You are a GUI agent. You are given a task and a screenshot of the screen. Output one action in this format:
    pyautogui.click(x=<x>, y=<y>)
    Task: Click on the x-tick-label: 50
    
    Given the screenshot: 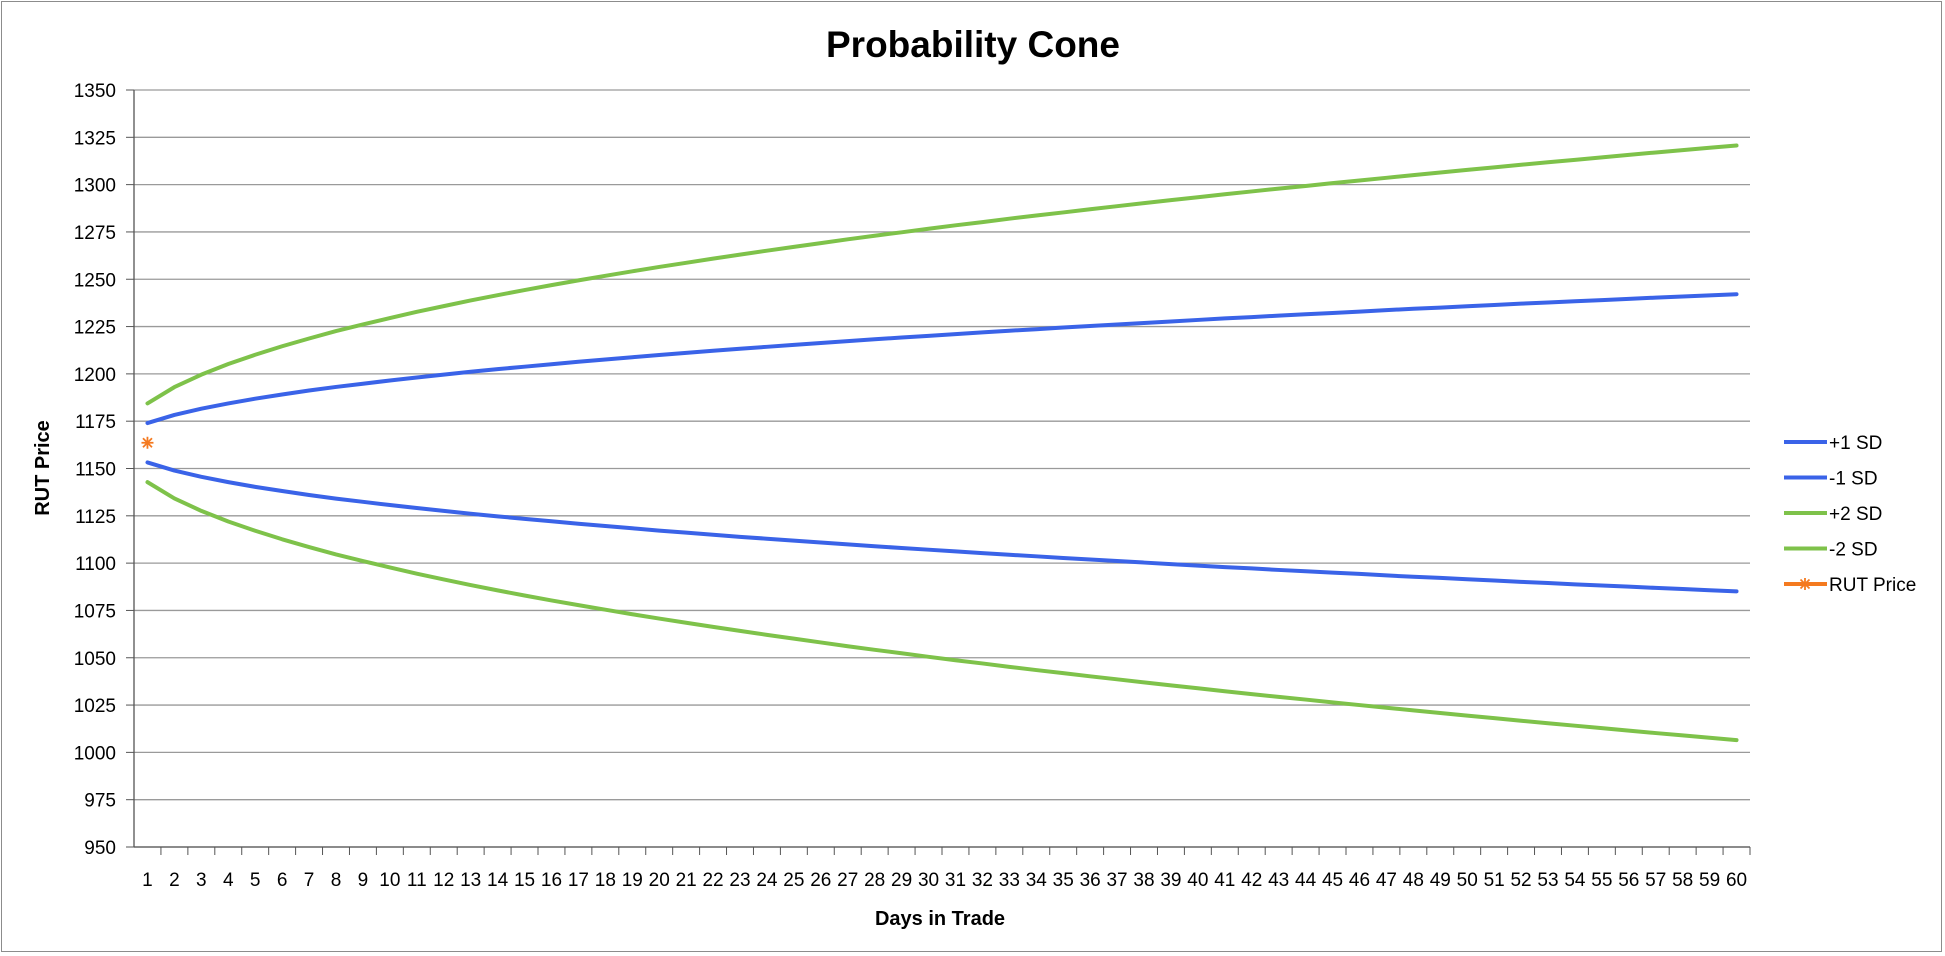 What is the action you would take?
    pyautogui.click(x=1467, y=880)
    